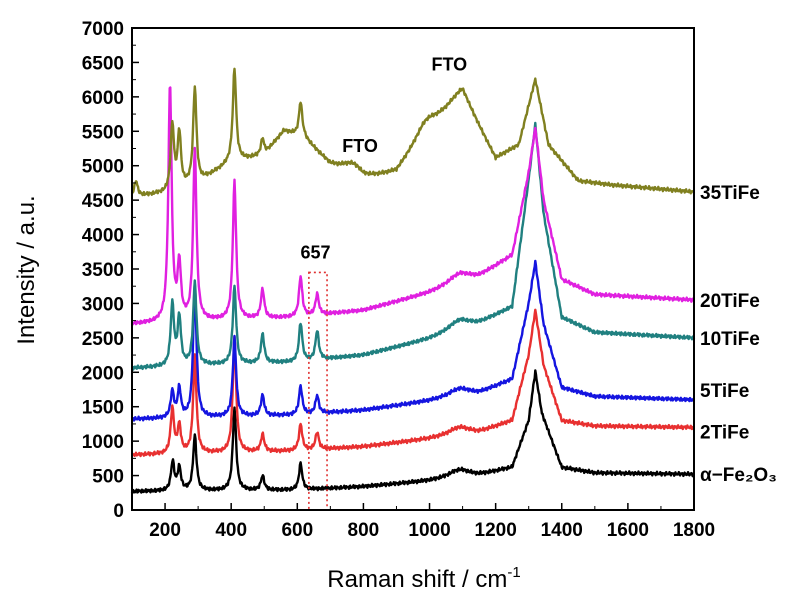  I want to click on y-tick-label: 6500, so click(103, 63).